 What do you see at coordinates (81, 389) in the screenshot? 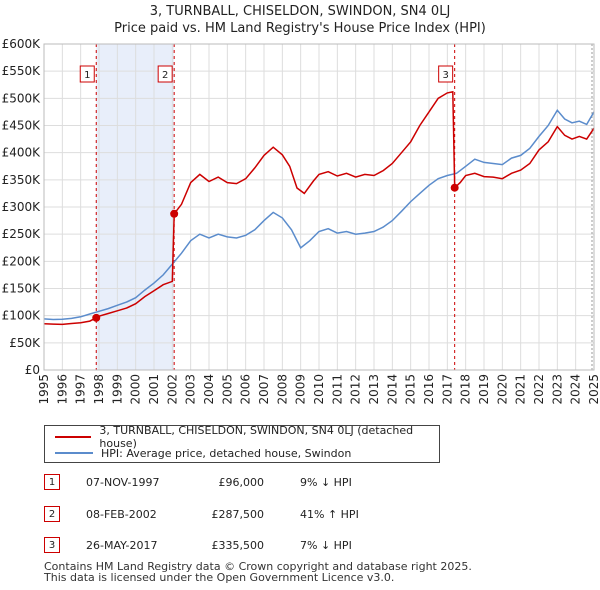
I see `x-tick-label: 1997` at bounding box center [81, 389].